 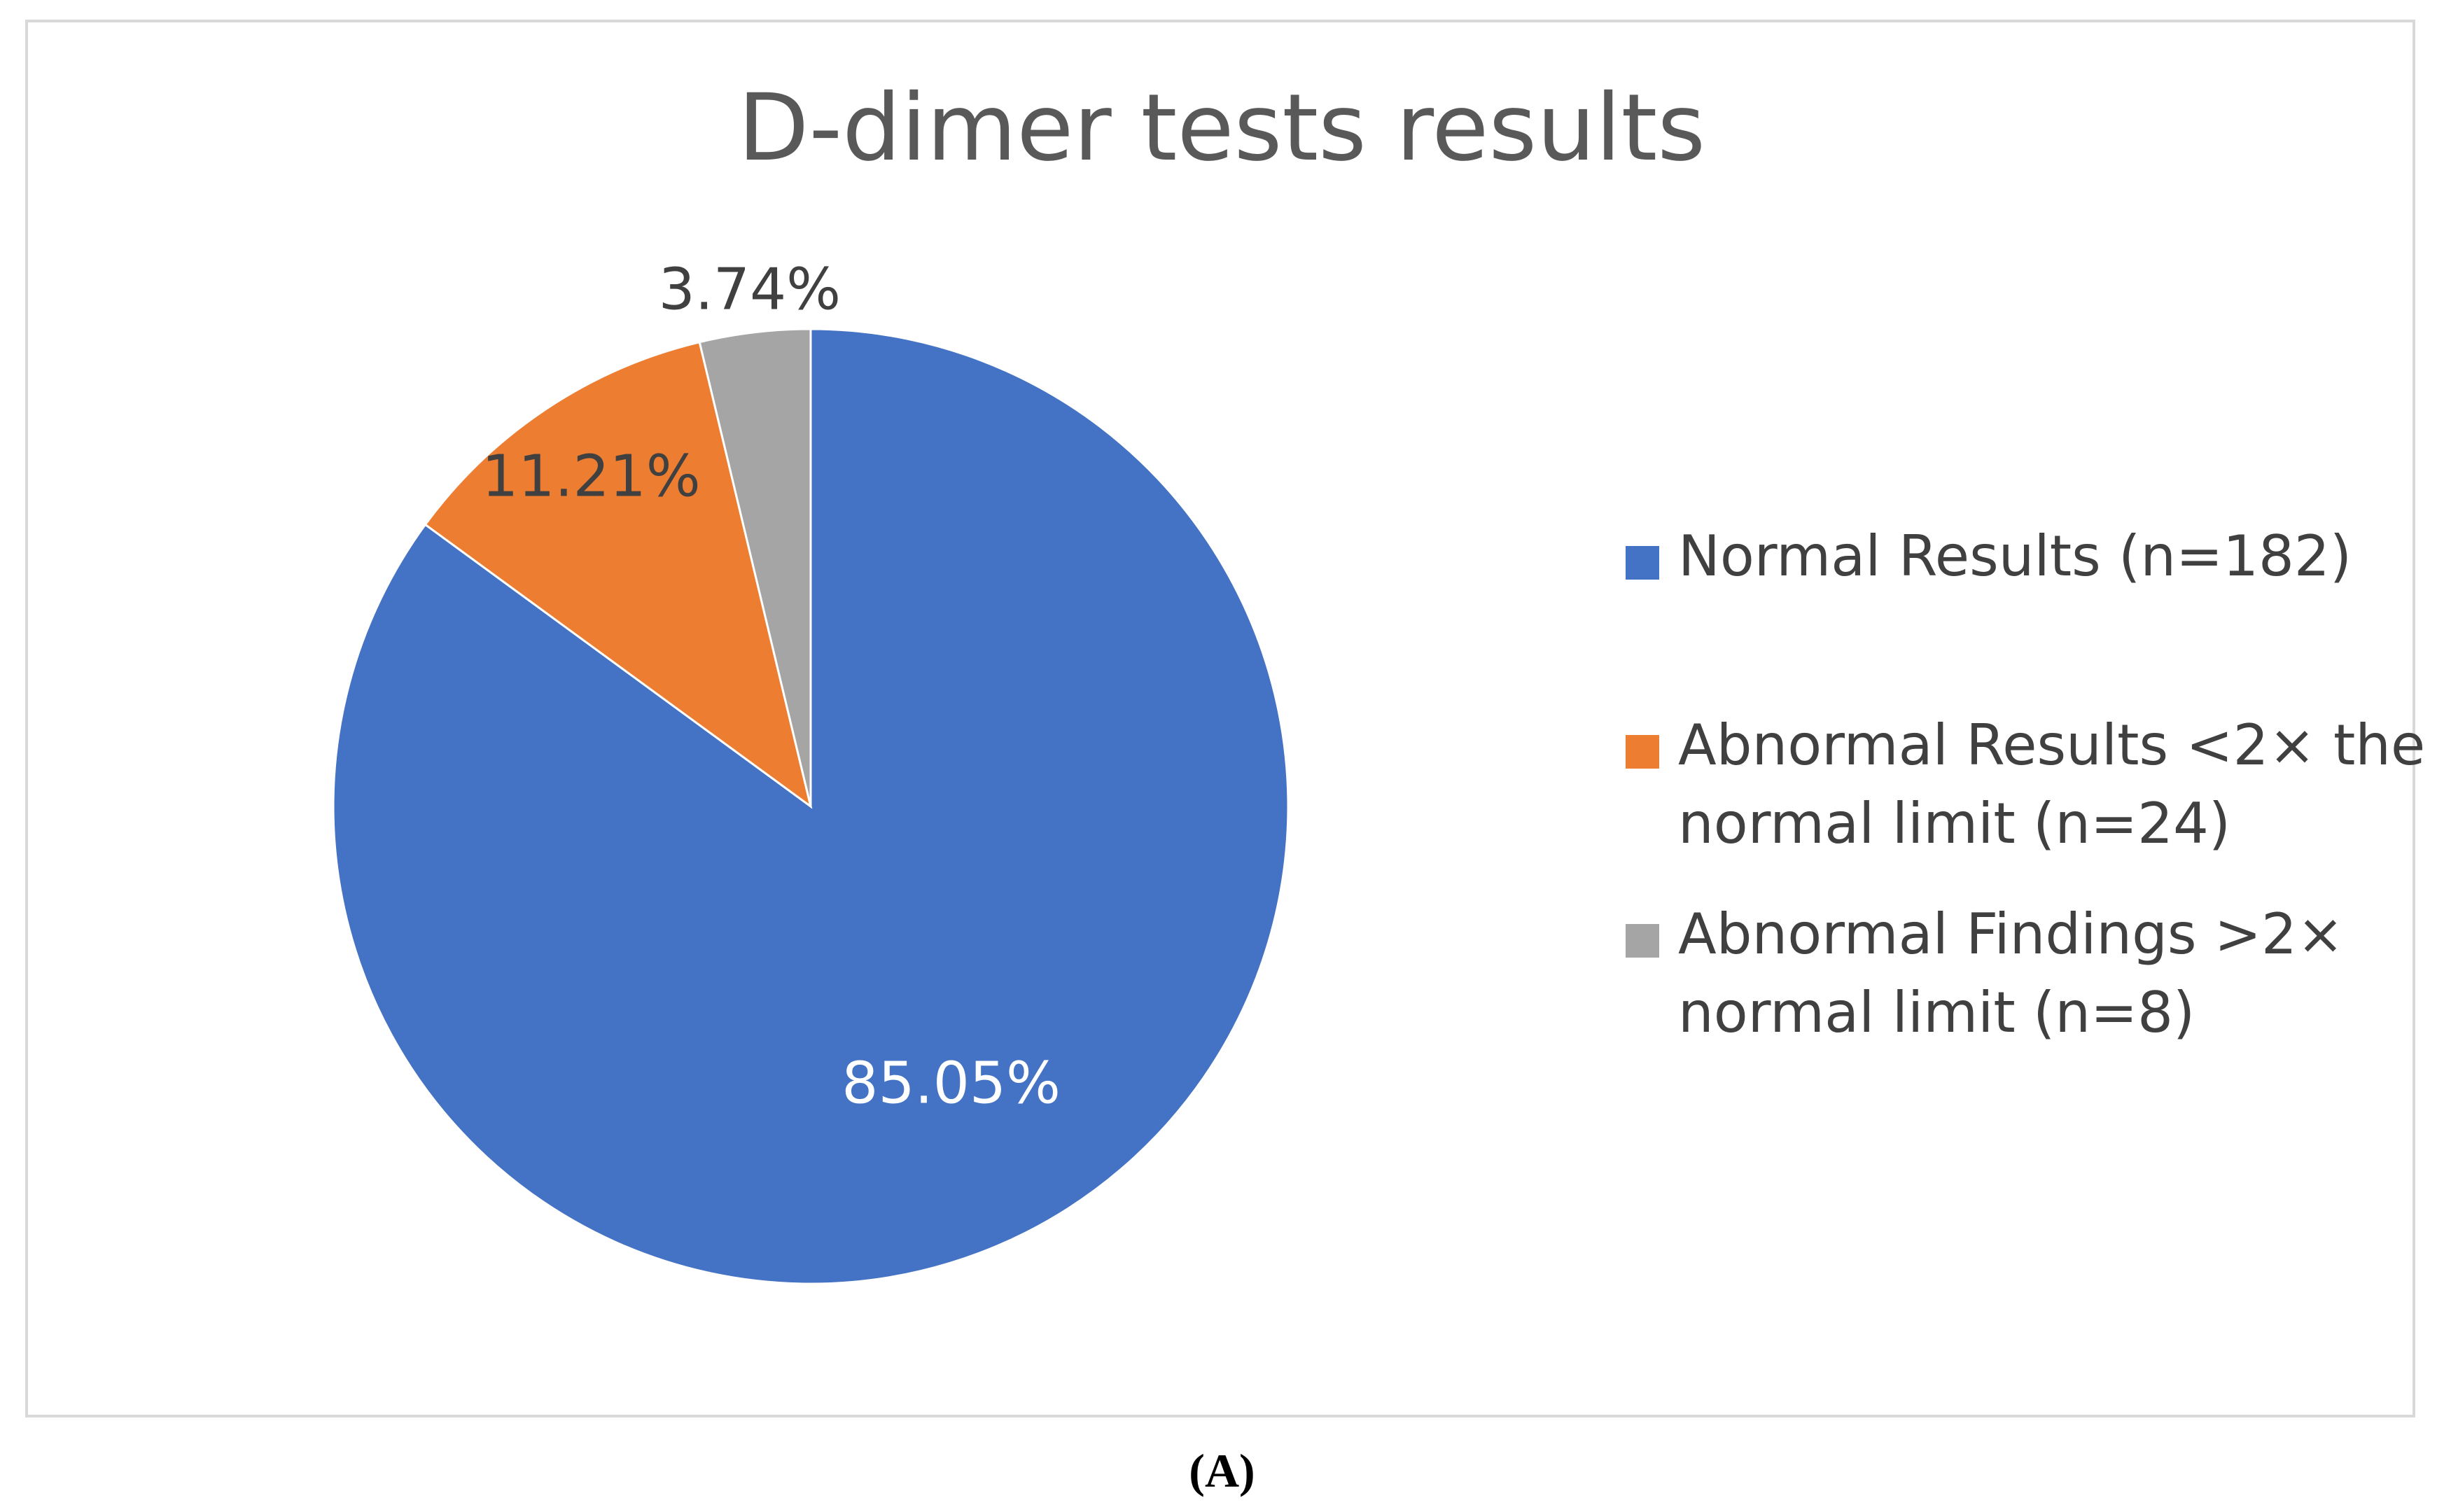 What do you see at coordinates (1222, 1470) in the screenshot?
I see `panel-caption: (A)` at bounding box center [1222, 1470].